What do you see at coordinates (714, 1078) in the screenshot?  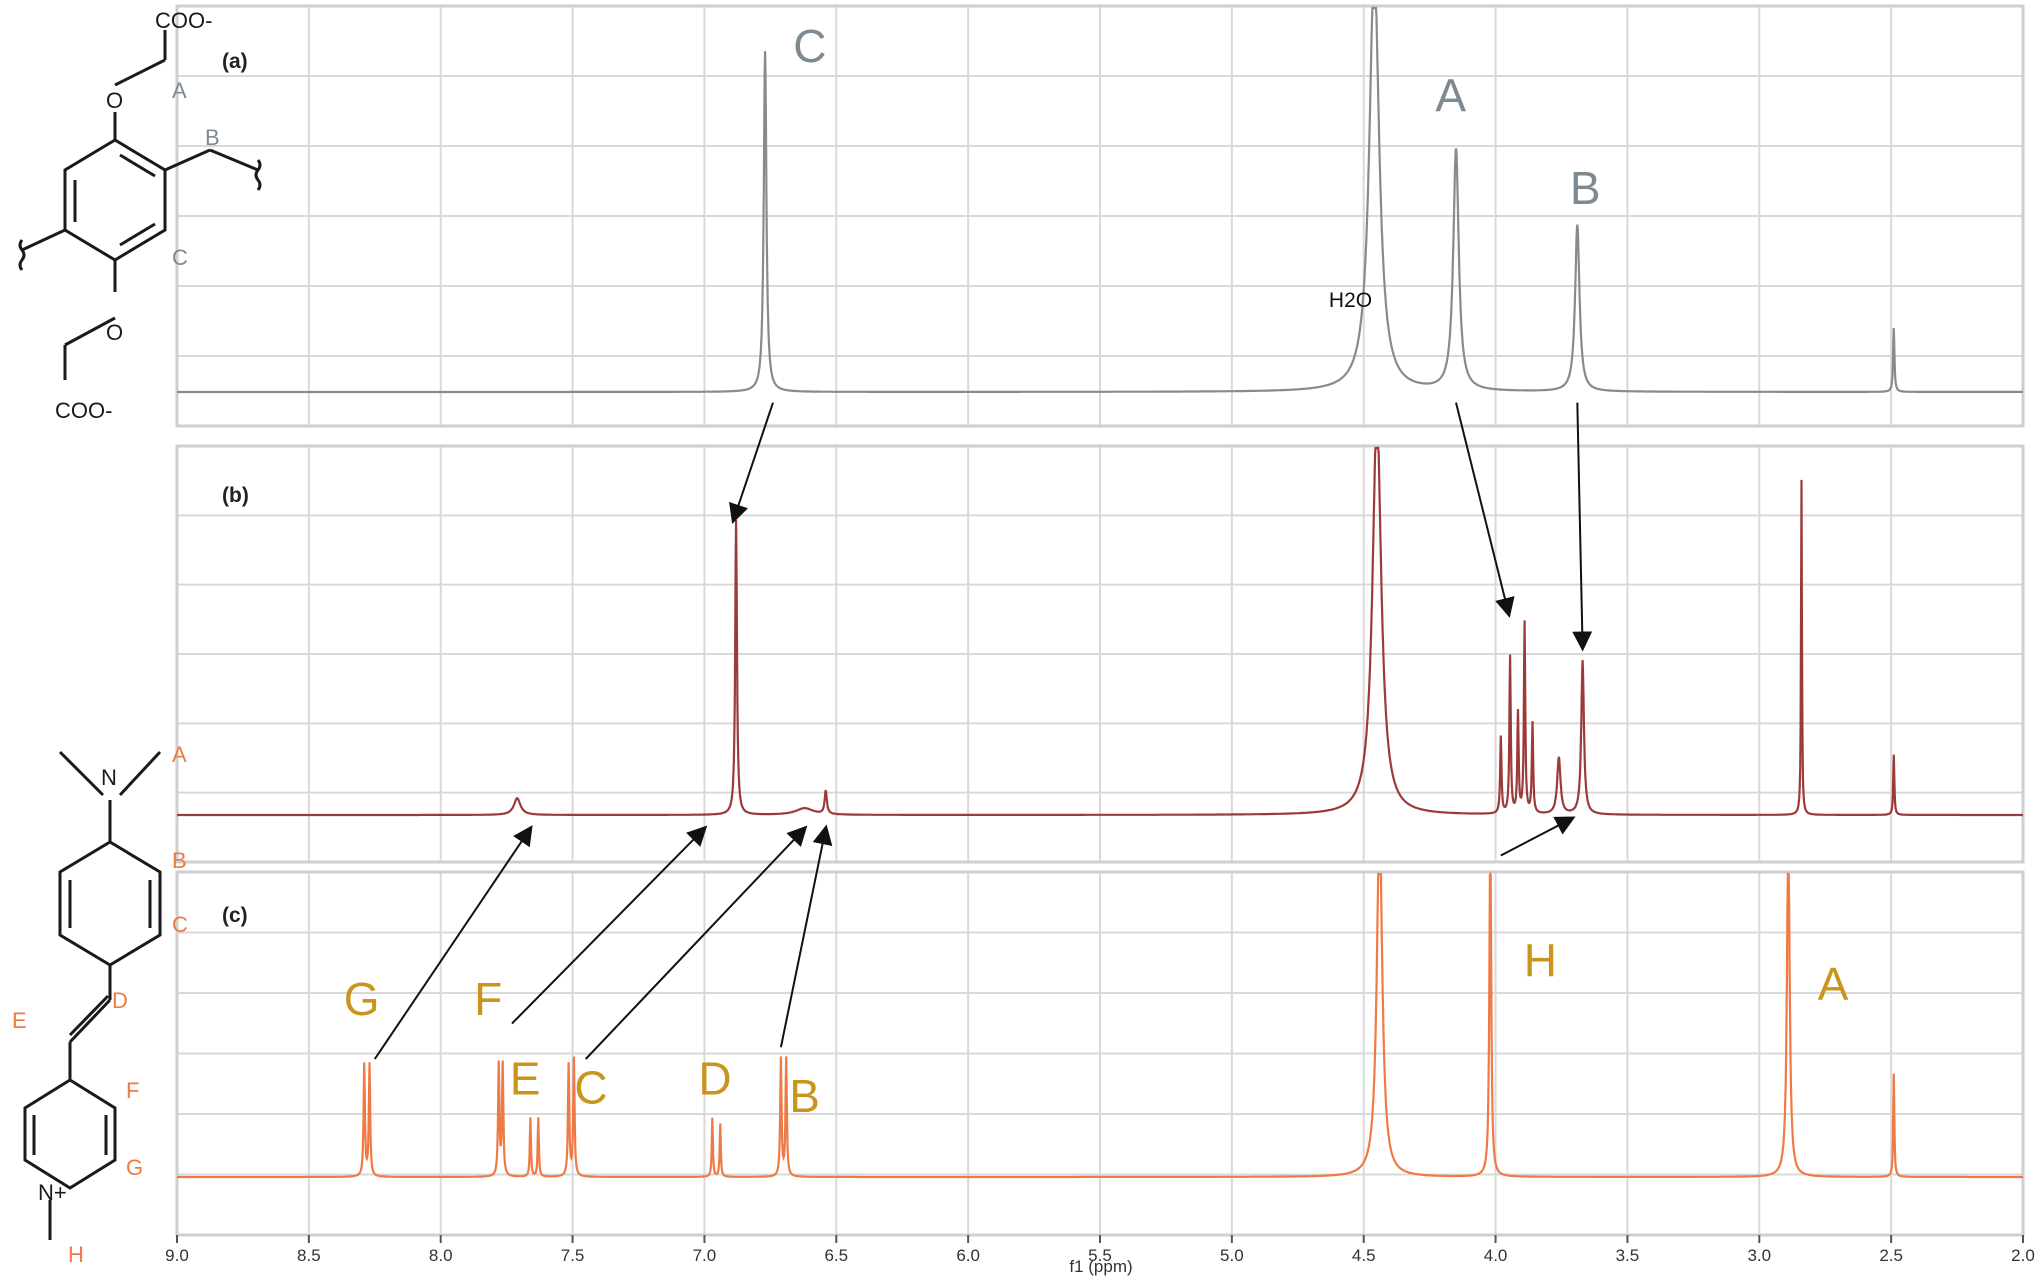 I see `peak-annotation: D` at bounding box center [714, 1078].